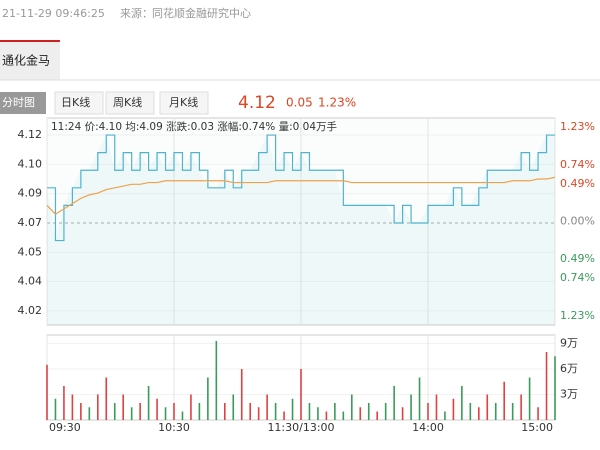 The width and height of the screenshot is (600, 450). Describe the element at coordinates (428, 427) in the screenshot. I see `x-tick-label: 14:00` at that location.